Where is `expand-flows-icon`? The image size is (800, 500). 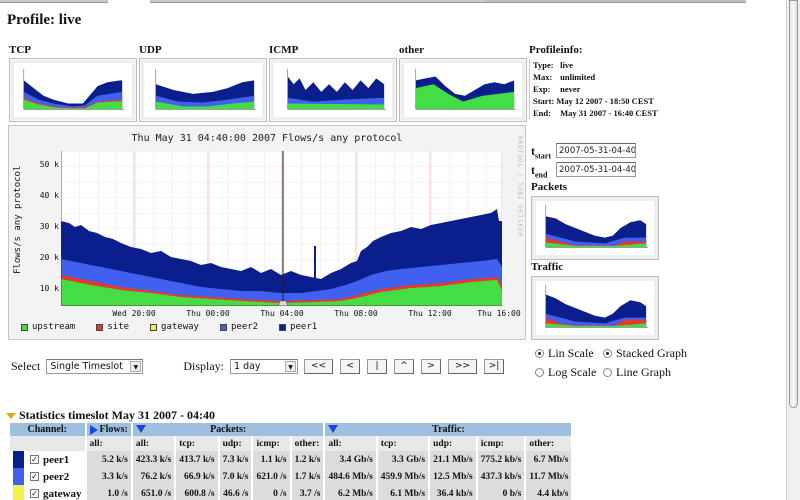 expand-flows-icon is located at coordinates (93, 429).